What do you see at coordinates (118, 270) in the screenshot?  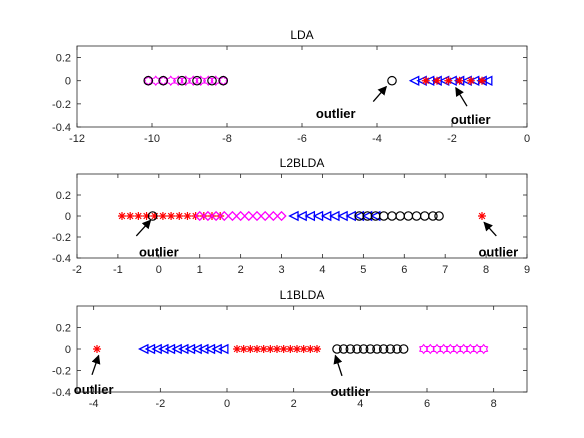 I see `x-tick-label: -1` at bounding box center [118, 270].